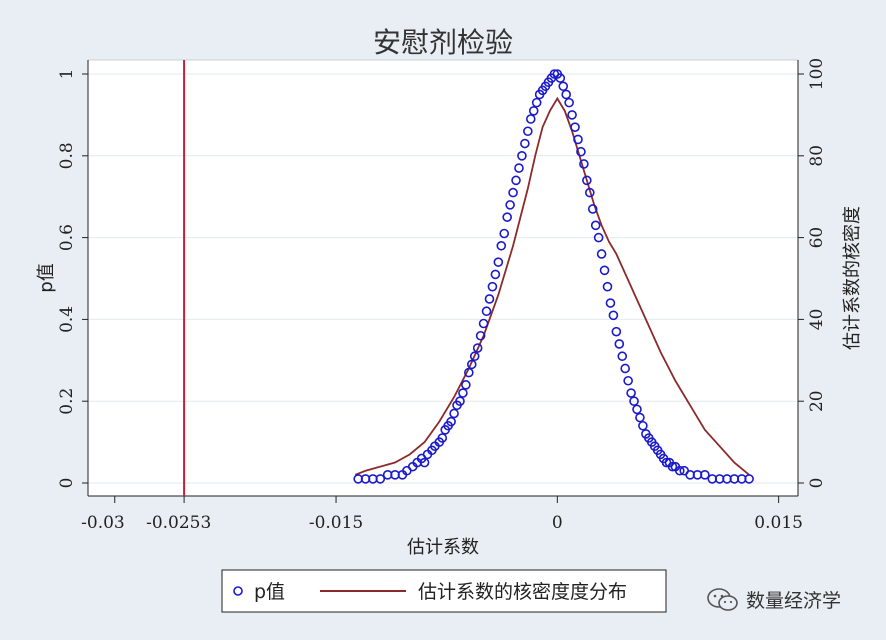 The height and width of the screenshot is (640, 886). I want to click on right-y-axis-label: 估计系数的核密度, so click(852, 278).